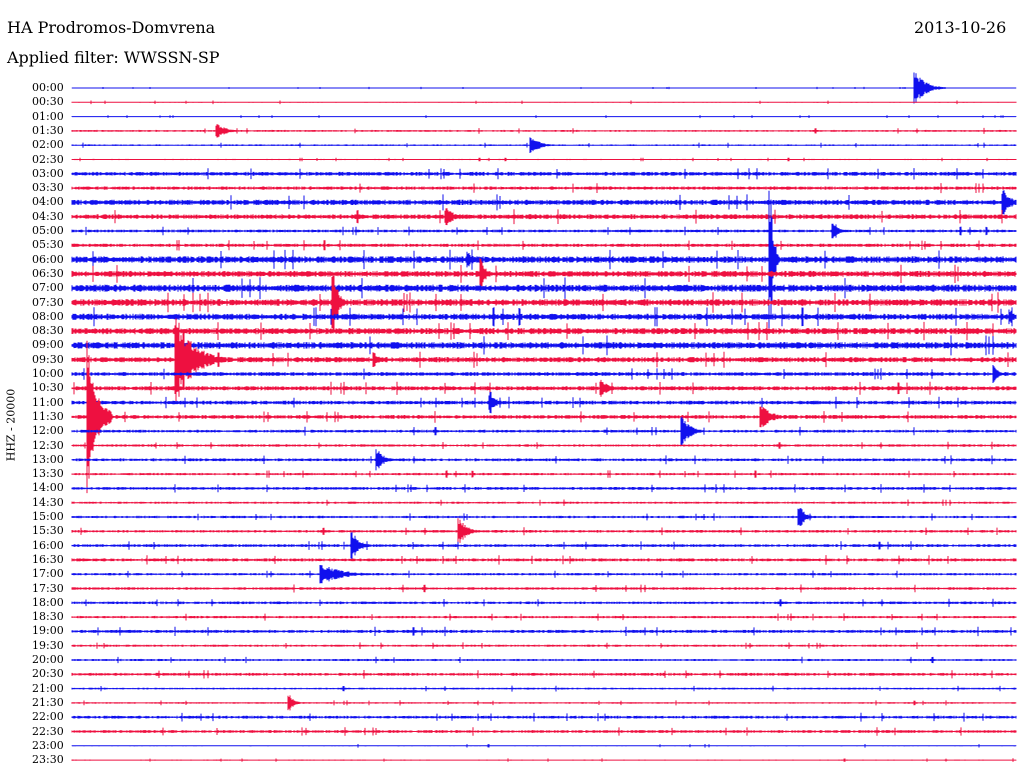 The image size is (1024, 780). What do you see at coordinates (48, 216) in the screenshot?
I see `time-label: 04:30` at bounding box center [48, 216].